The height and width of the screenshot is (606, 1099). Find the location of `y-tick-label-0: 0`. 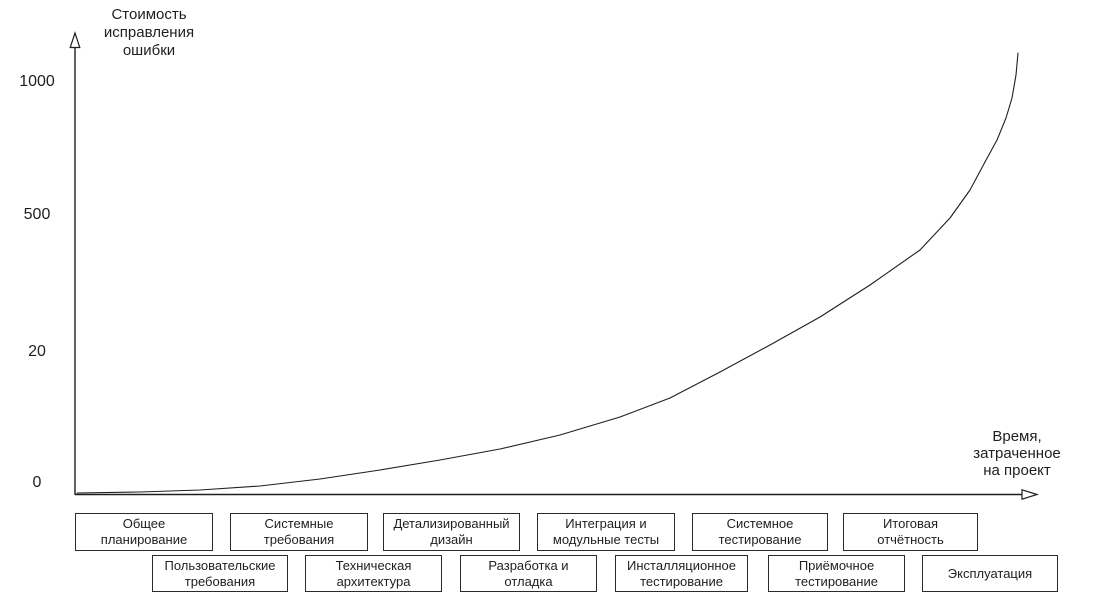

y-tick-label-0: 0 is located at coordinates (37, 482).